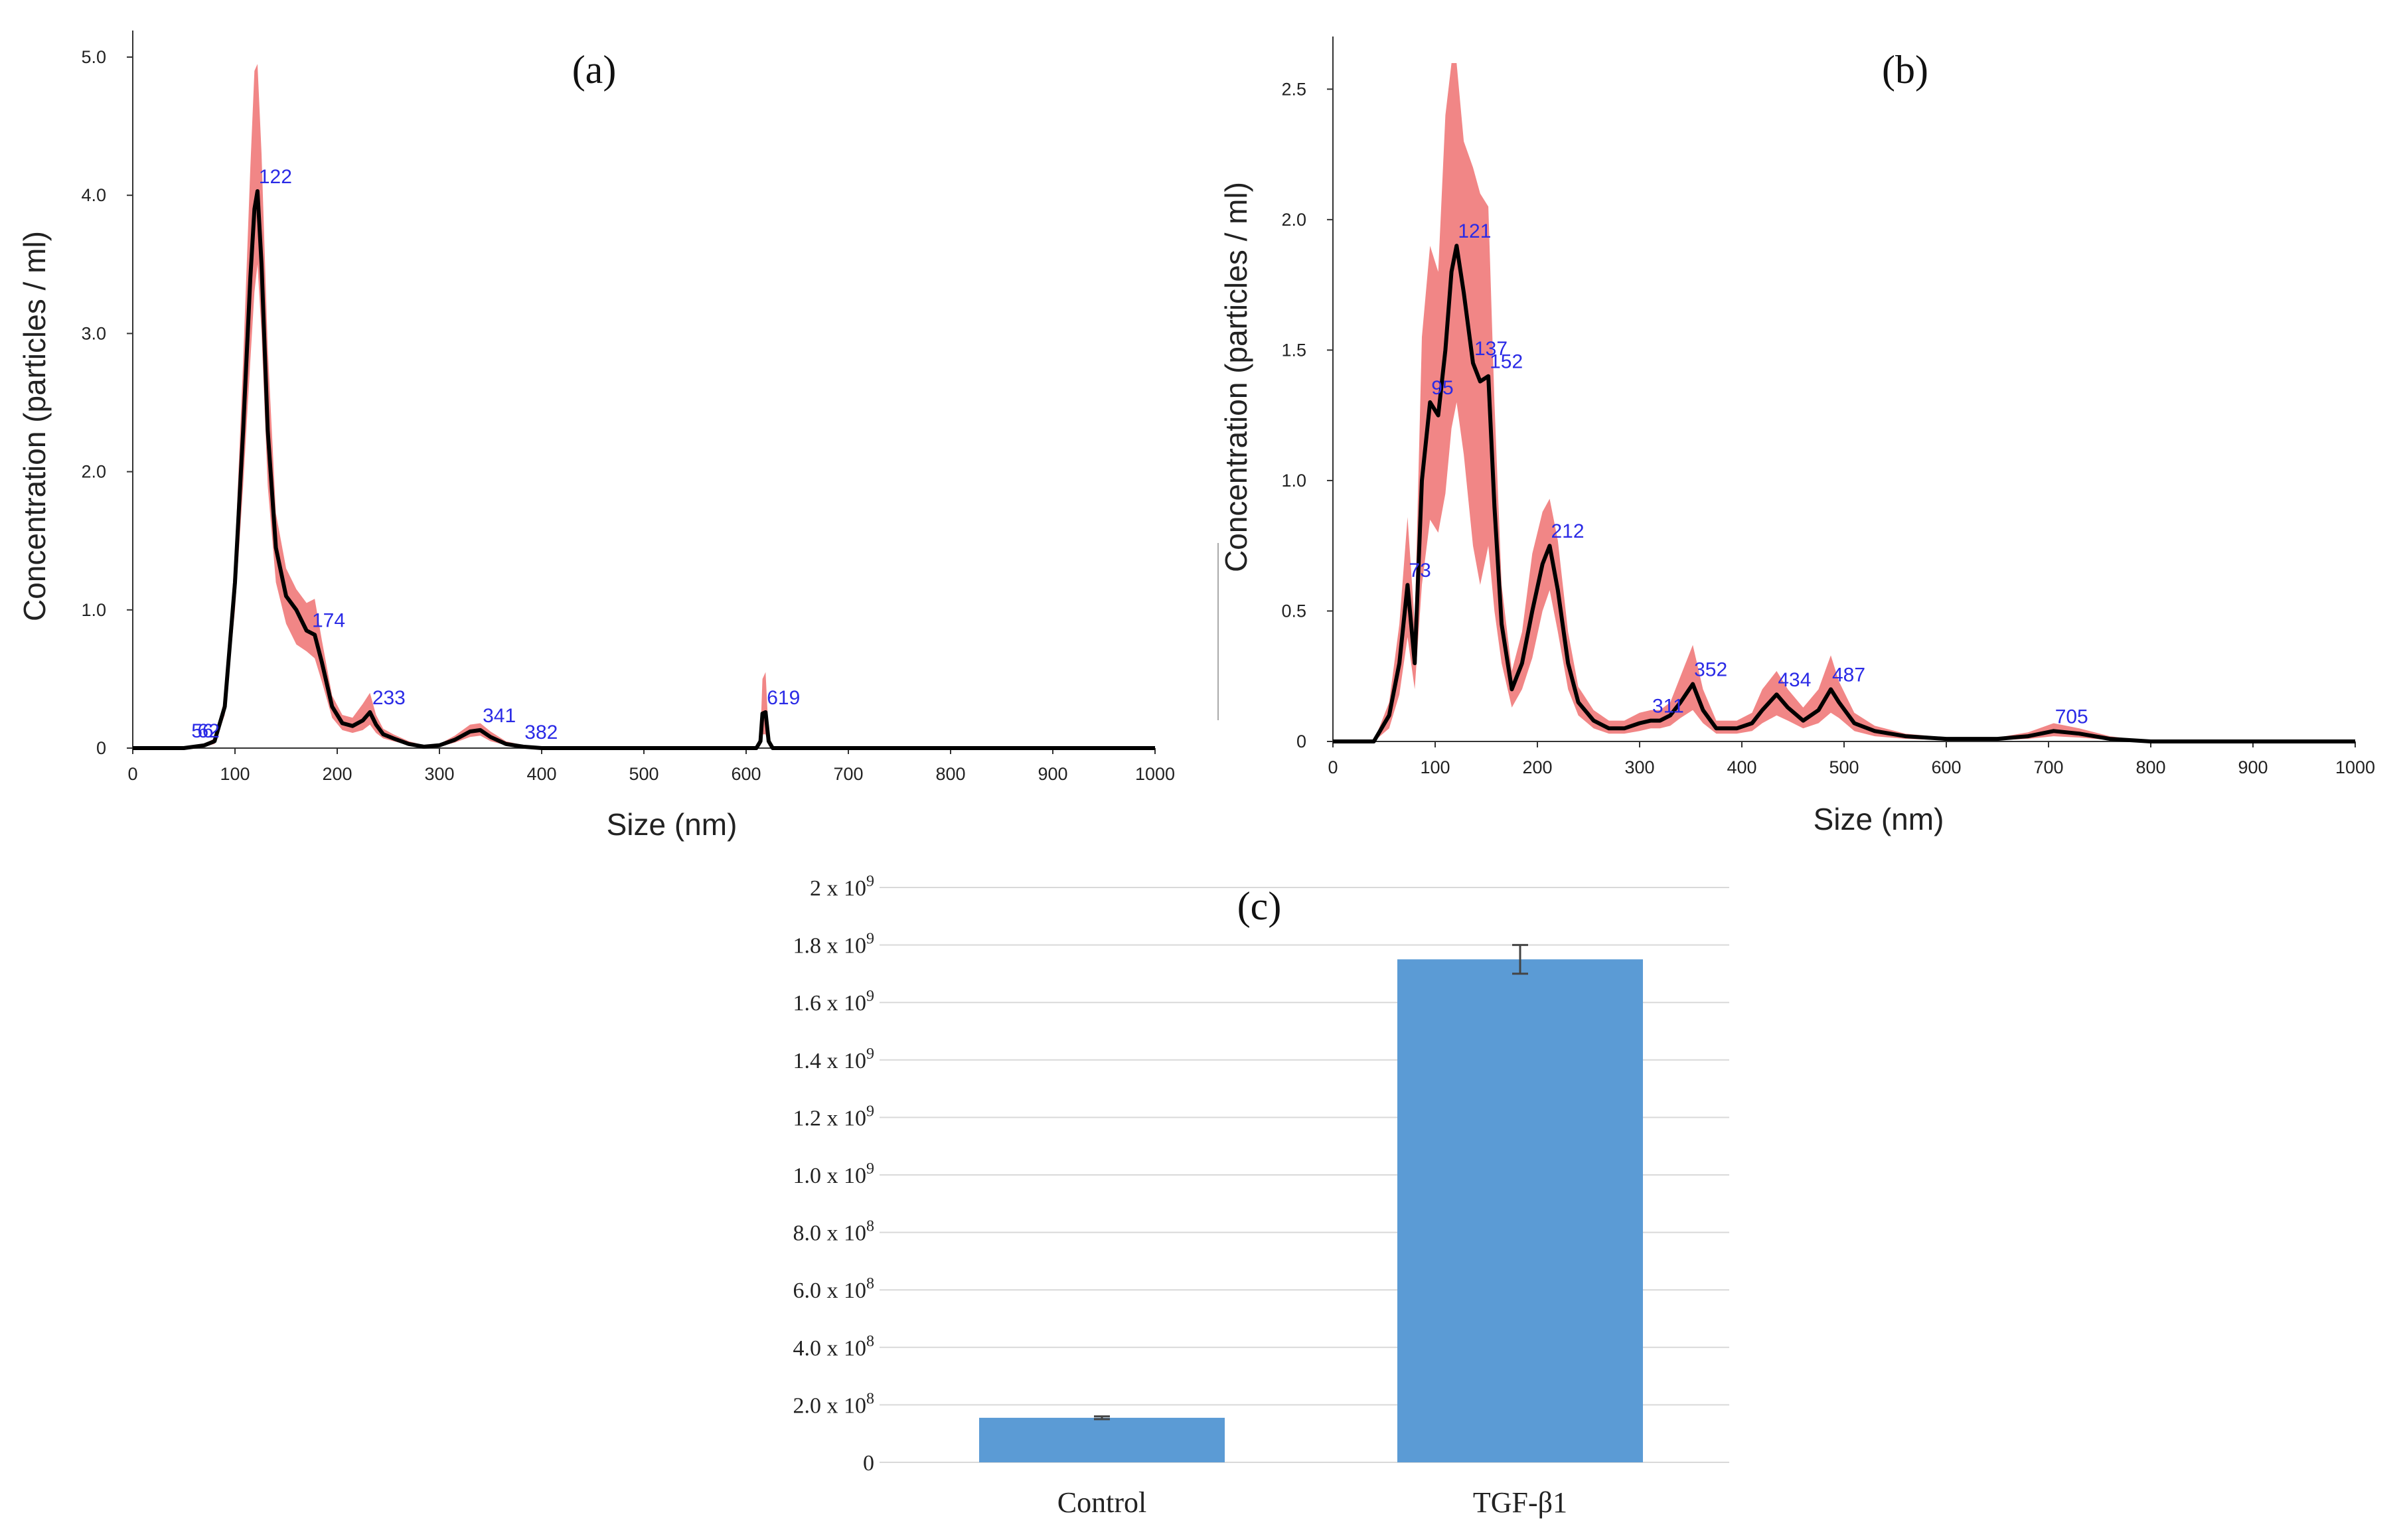 The height and width of the screenshot is (1540, 2403). Describe the element at coordinates (1520, 1502) in the screenshot. I see `chart-c-category-label: TGF-β1` at that location.